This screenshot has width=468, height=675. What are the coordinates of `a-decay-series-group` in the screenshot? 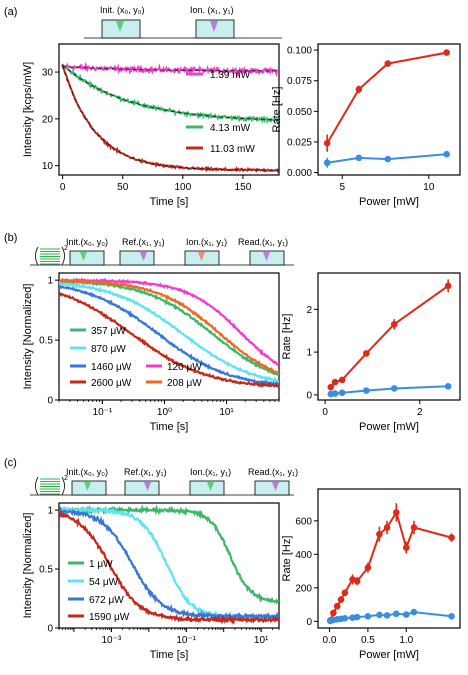 It's located at (170, 117).